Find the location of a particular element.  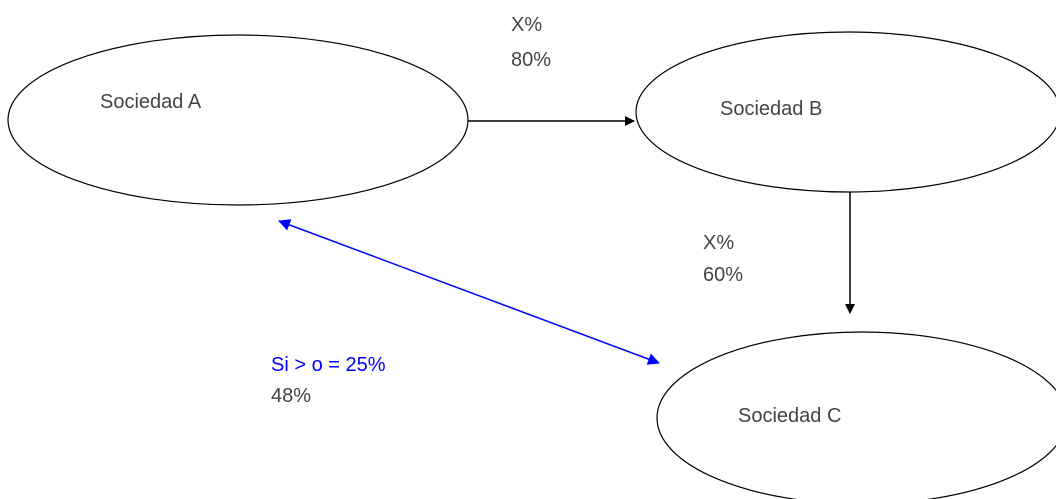

node-b-label: Sociedad B is located at coordinates (771, 109).